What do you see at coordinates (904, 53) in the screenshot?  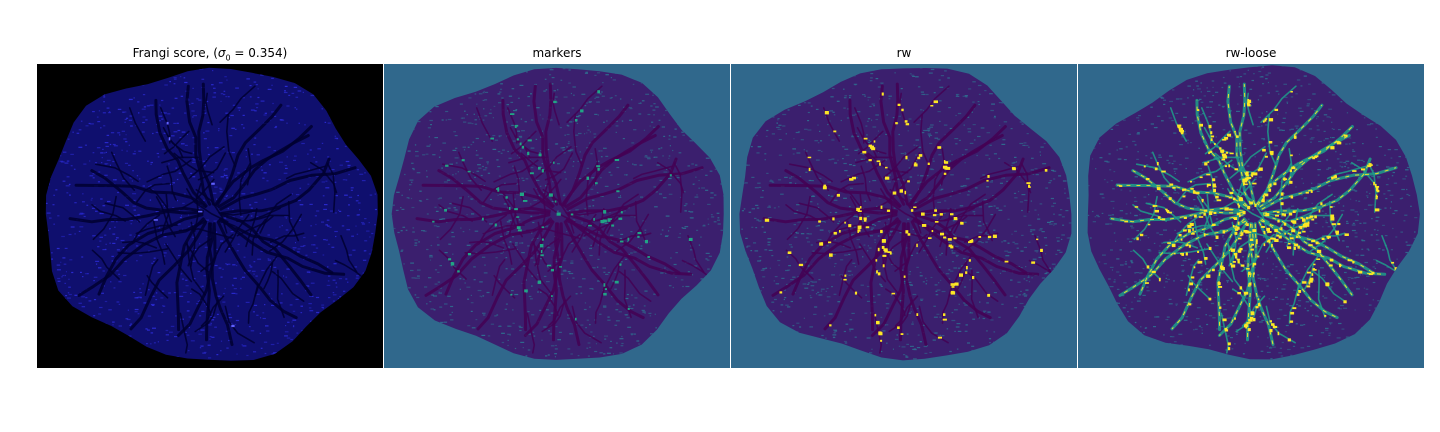 I see `panel-title-rw: rw` at bounding box center [904, 53].